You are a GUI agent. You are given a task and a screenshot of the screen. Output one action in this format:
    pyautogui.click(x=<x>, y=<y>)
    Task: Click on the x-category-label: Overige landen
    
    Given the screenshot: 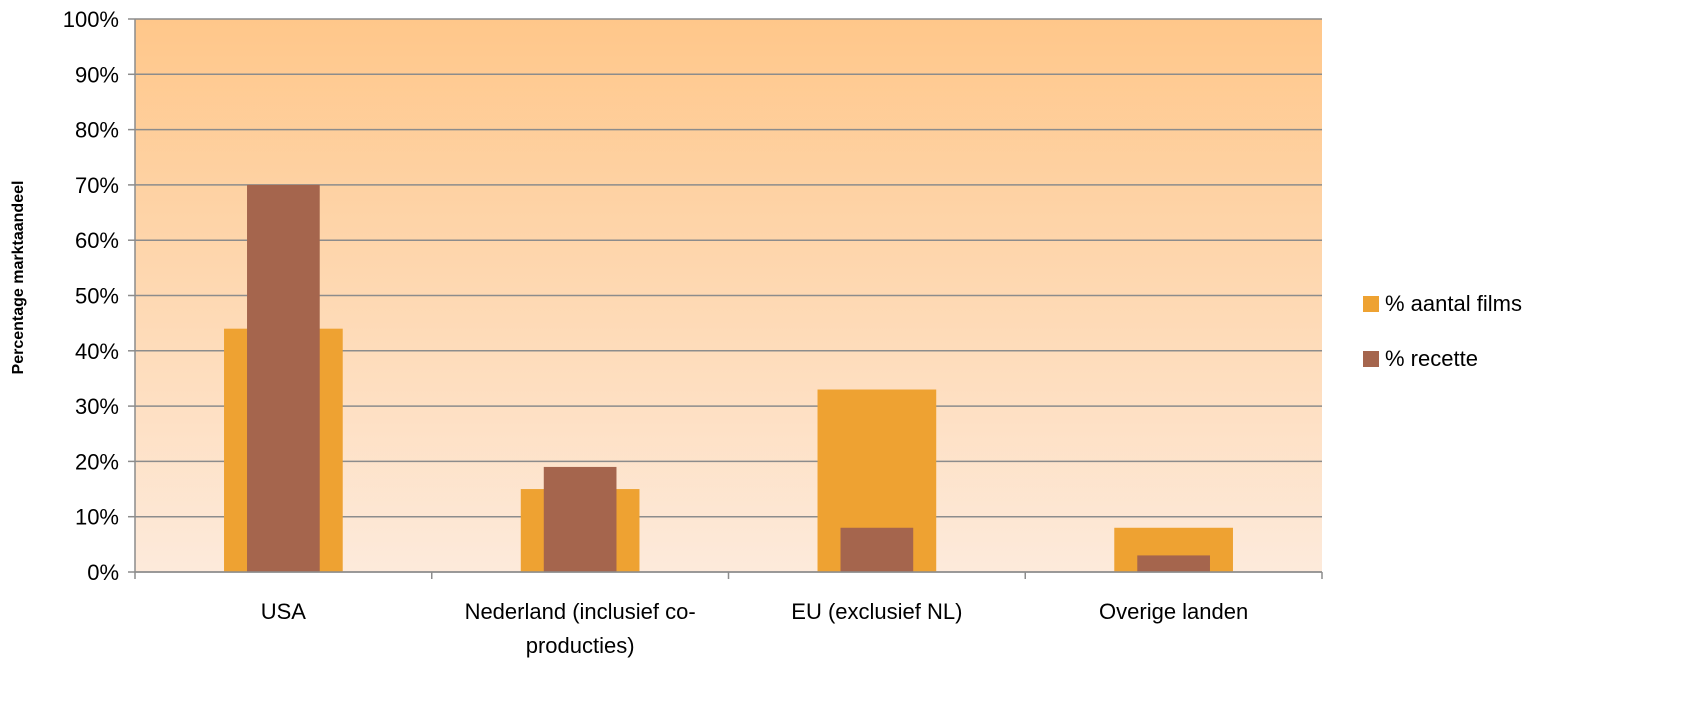 What is the action you would take?
    pyautogui.click(x=1173, y=611)
    